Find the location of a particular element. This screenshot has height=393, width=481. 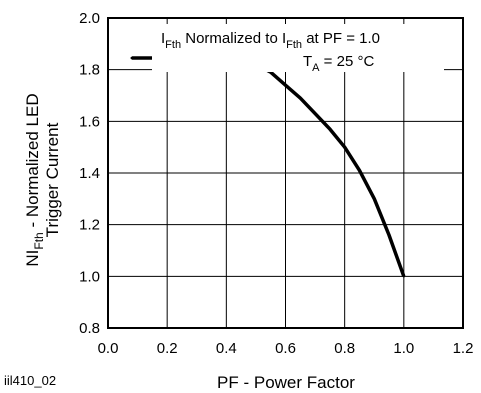

y-tick-labels: 0.8 1.0 1.2 1.4 1.6 1.8 2.0 is located at coordinates (89, 173).